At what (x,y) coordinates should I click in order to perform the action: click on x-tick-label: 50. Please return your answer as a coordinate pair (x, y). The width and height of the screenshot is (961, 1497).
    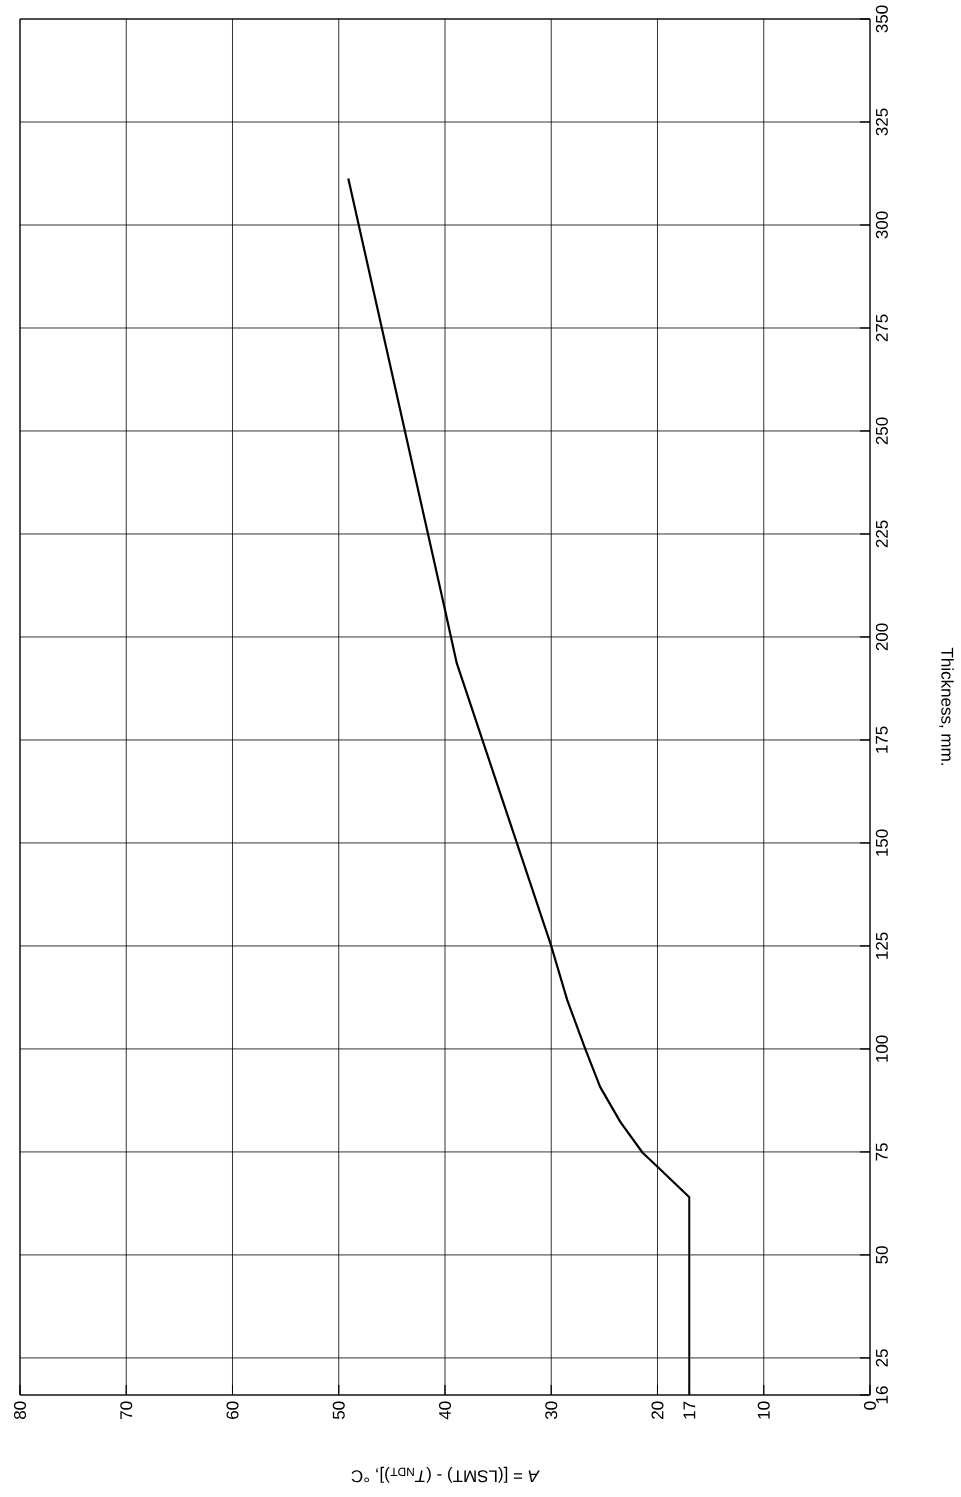
    Looking at the image, I should click on (338, 1410).